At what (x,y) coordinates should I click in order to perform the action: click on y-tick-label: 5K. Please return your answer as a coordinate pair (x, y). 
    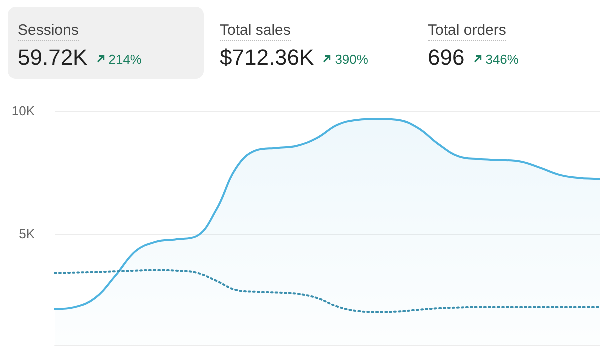
    Looking at the image, I should click on (27, 234).